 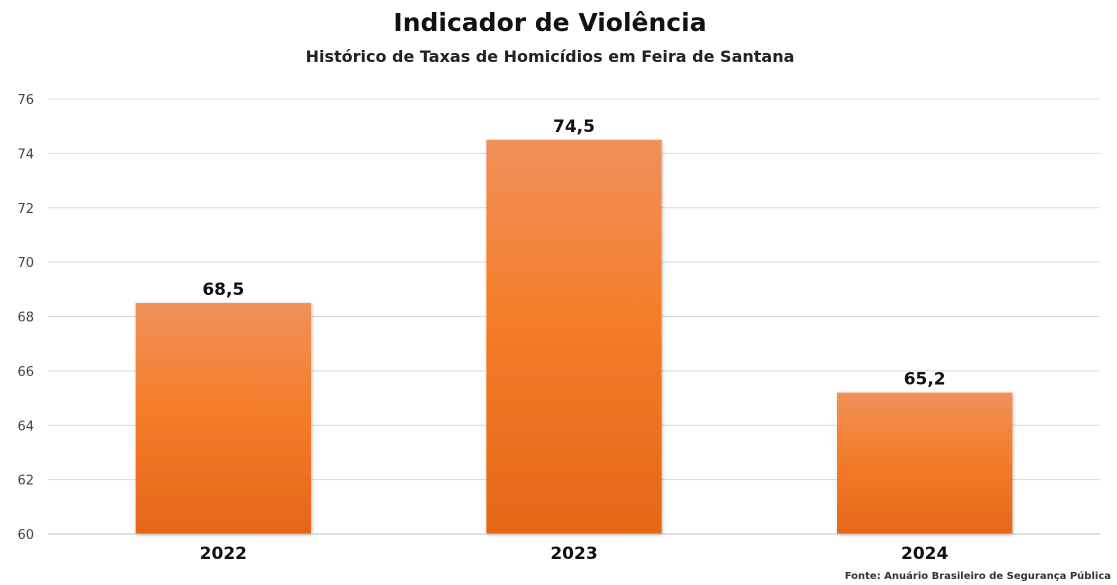 I want to click on x-category-label-2022: 2022, so click(x=223, y=554).